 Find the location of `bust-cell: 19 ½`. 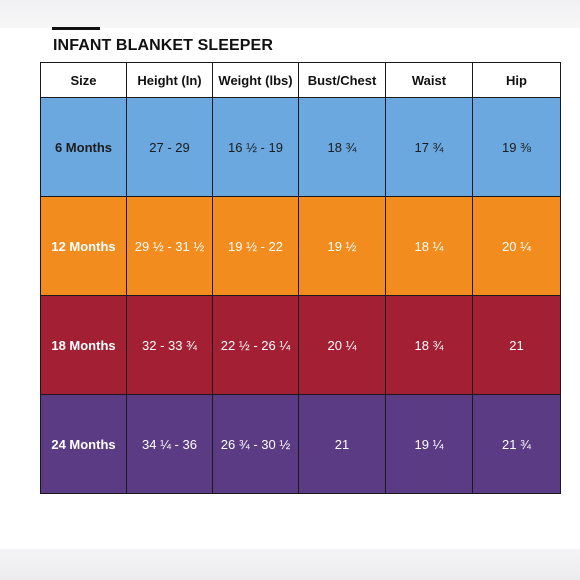

bust-cell: 19 ½ is located at coordinates (342, 246).